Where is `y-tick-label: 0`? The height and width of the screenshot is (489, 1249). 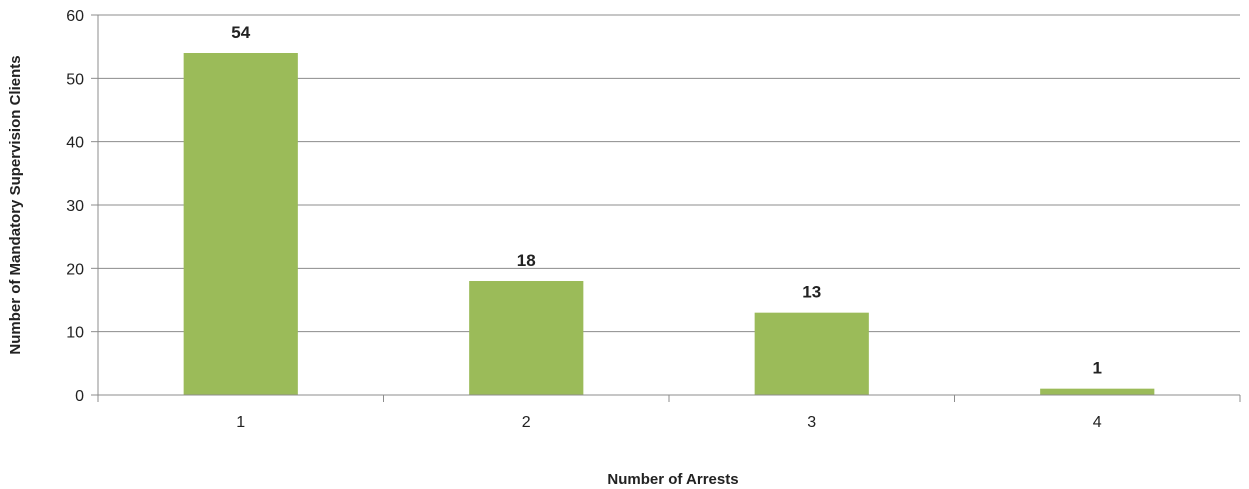 y-tick-label: 0 is located at coordinates (79, 396).